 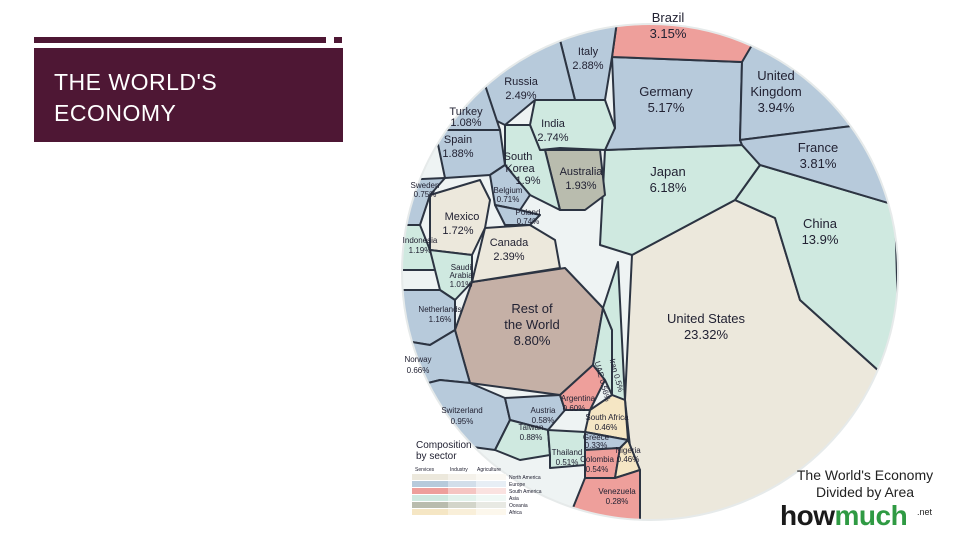 I want to click on cell-saudi-arabia, so click(x=451, y=275).